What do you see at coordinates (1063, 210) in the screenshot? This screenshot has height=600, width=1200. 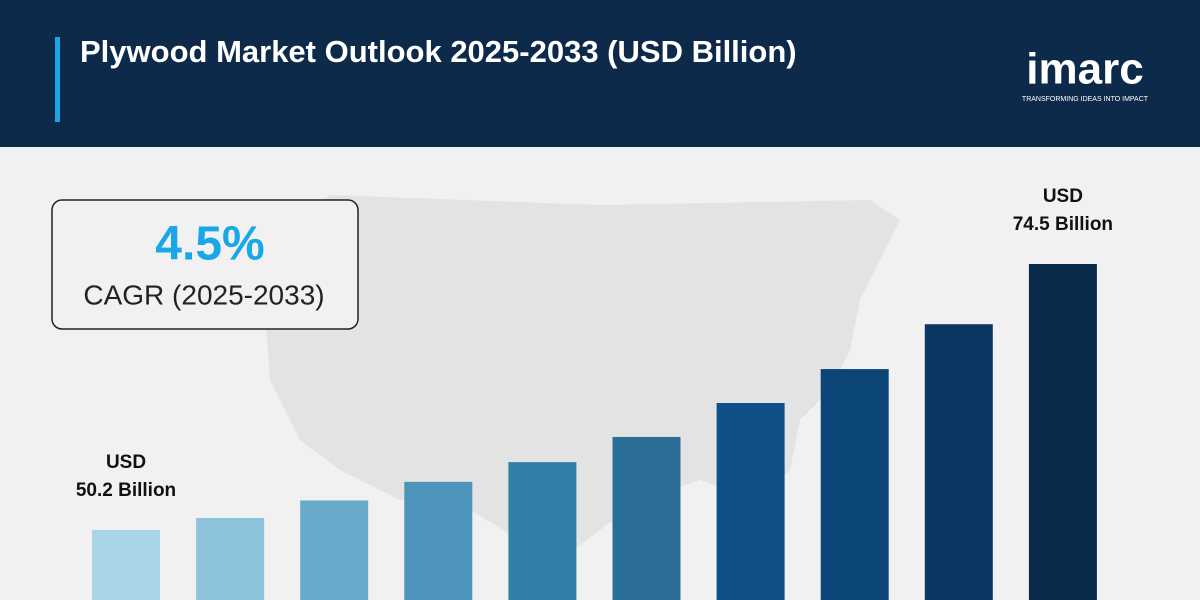 I see `value-label: USD 74.5 Billion` at bounding box center [1063, 210].